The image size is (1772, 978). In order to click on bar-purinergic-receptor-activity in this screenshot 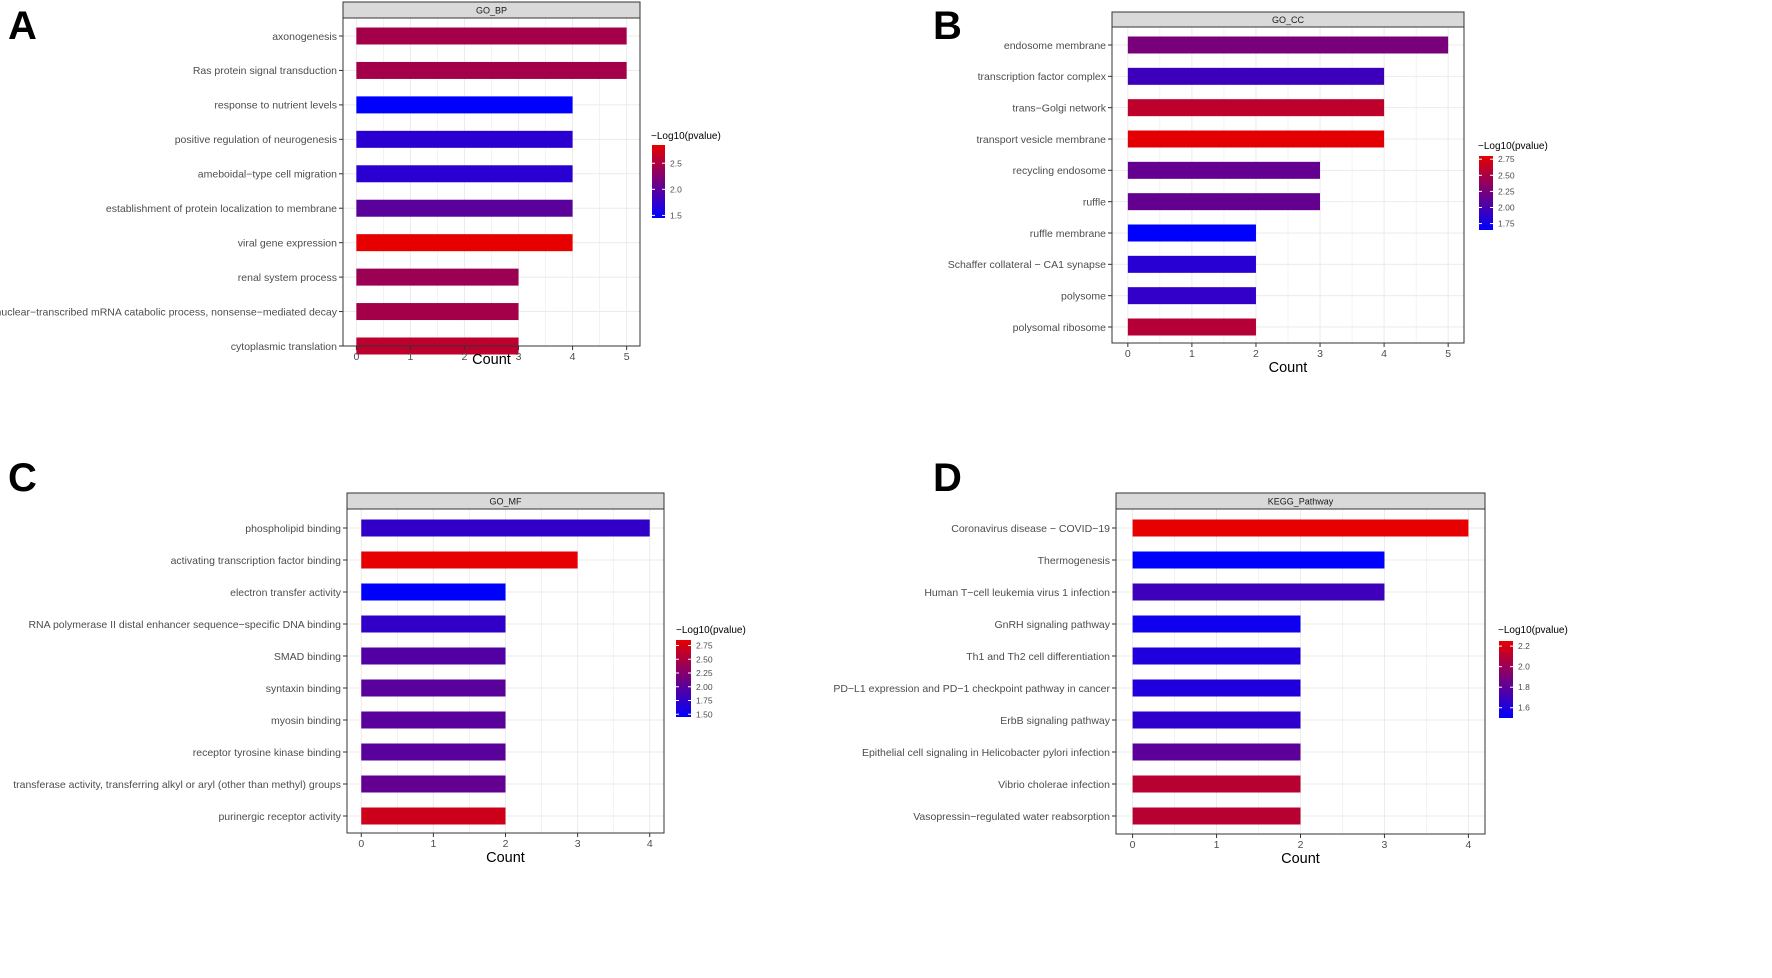, I will do `click(433, 816)`.